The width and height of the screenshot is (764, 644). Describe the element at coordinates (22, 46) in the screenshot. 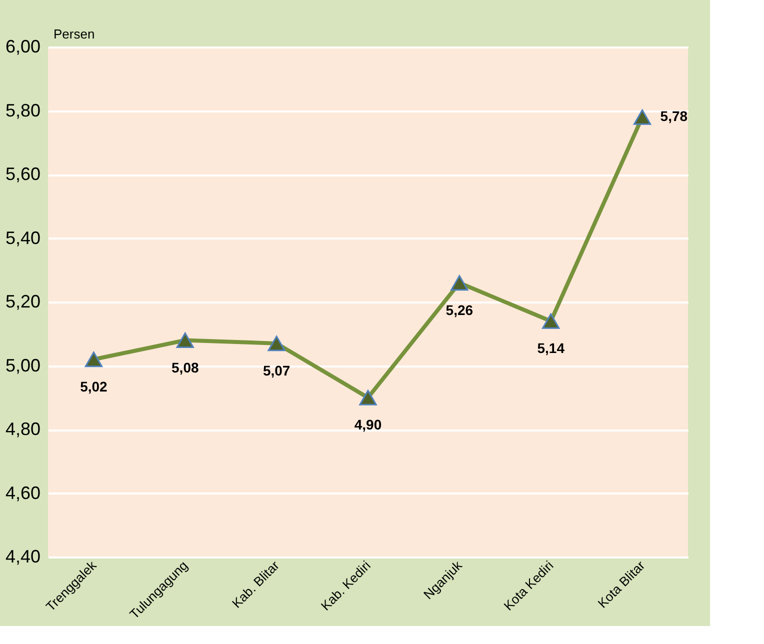

I see `y-tick-label: 6,00` at that location.